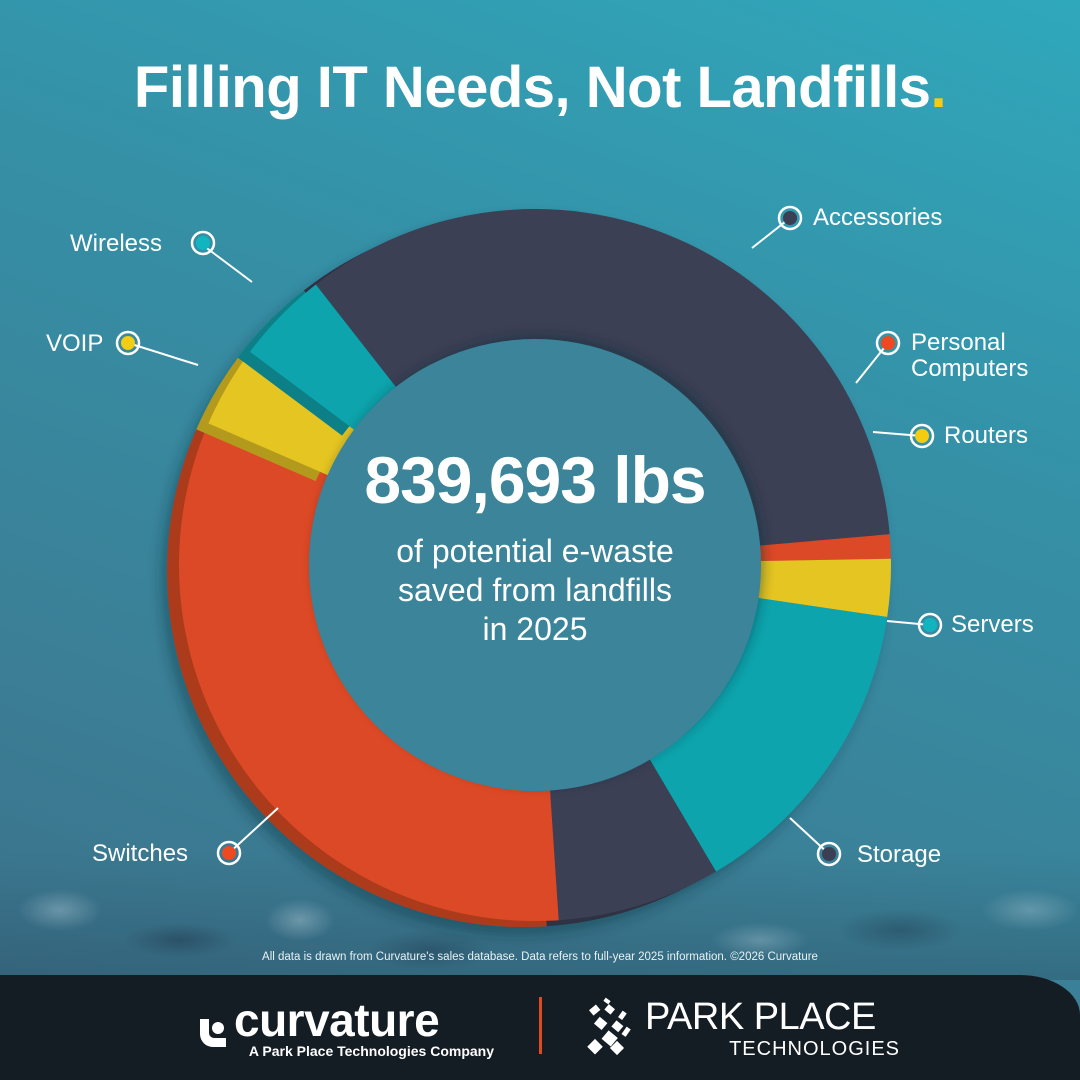 This screenshot has height=1080, width=1080. What do you see at coordinates (540, 87) in the screenshot?
I see `page-title: Filling IT Needs, Not Landfills.` at bounding box center [540, 87].